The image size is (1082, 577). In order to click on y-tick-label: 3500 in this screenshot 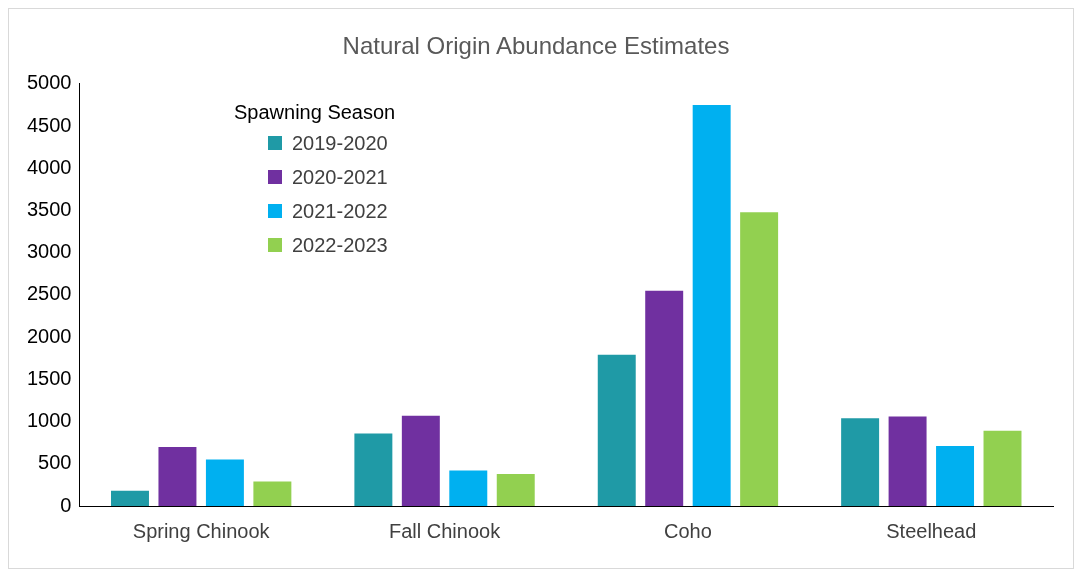, I will do `click(49, 208)`.